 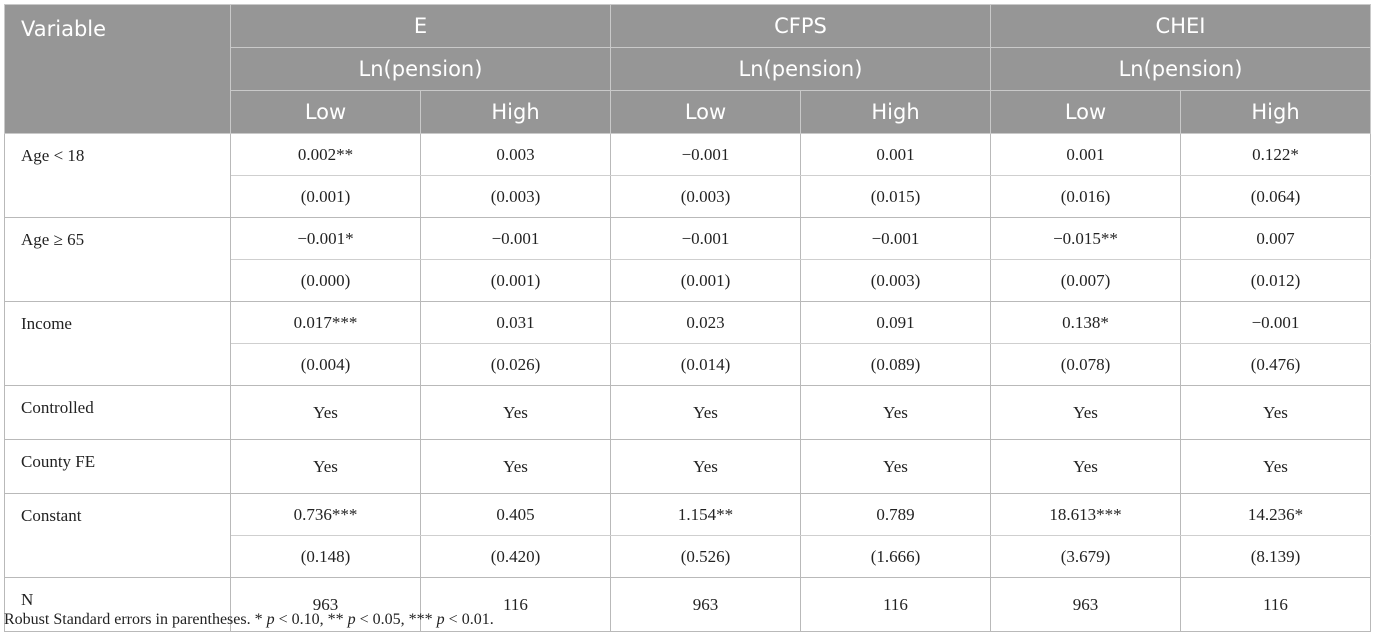 I want to click on coef-cell: 0.091, so click(x=895, y=322).